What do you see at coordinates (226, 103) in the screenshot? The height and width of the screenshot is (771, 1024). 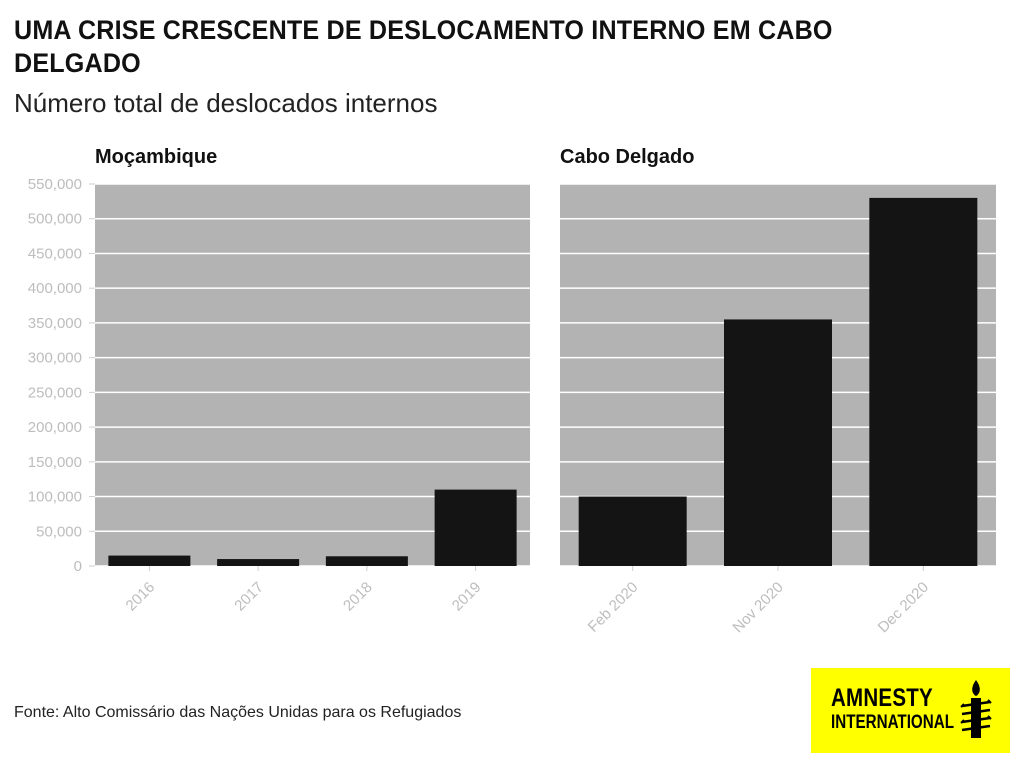 I see `chart-subtitle: Número total de deslocados internos` at bounding box center [226, 103].